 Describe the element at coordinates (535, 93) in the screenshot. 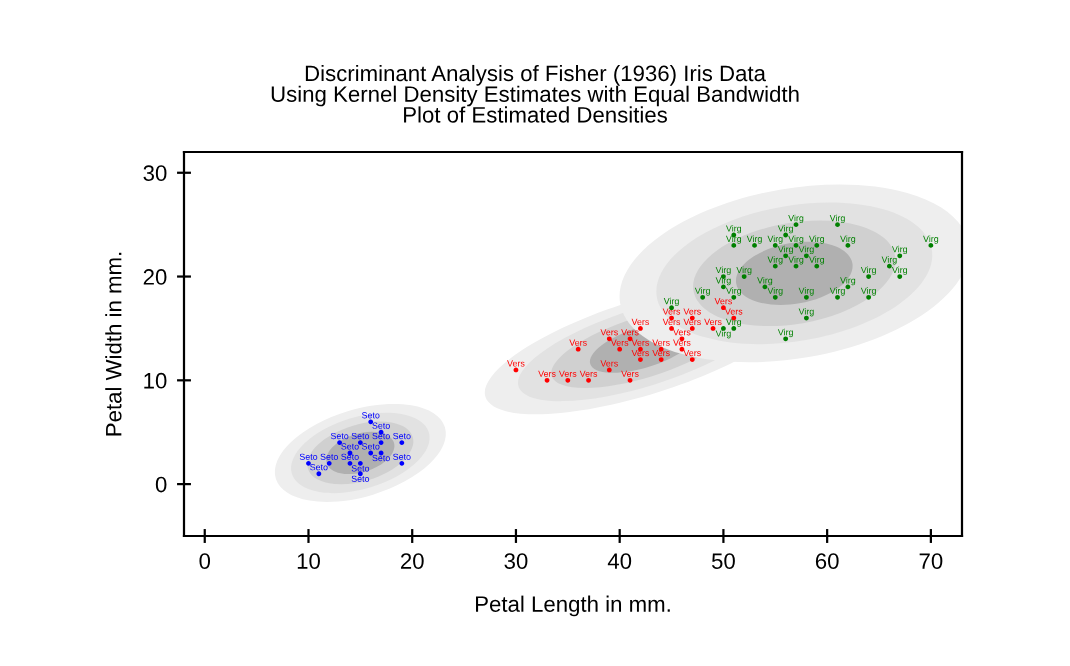

I see `chart-title: Discriminant Analysis of Fisher (1936) Iris Data Using Kernel Density Estimates with Equal Bandwidth Plot of Estimated Densities` at that location.